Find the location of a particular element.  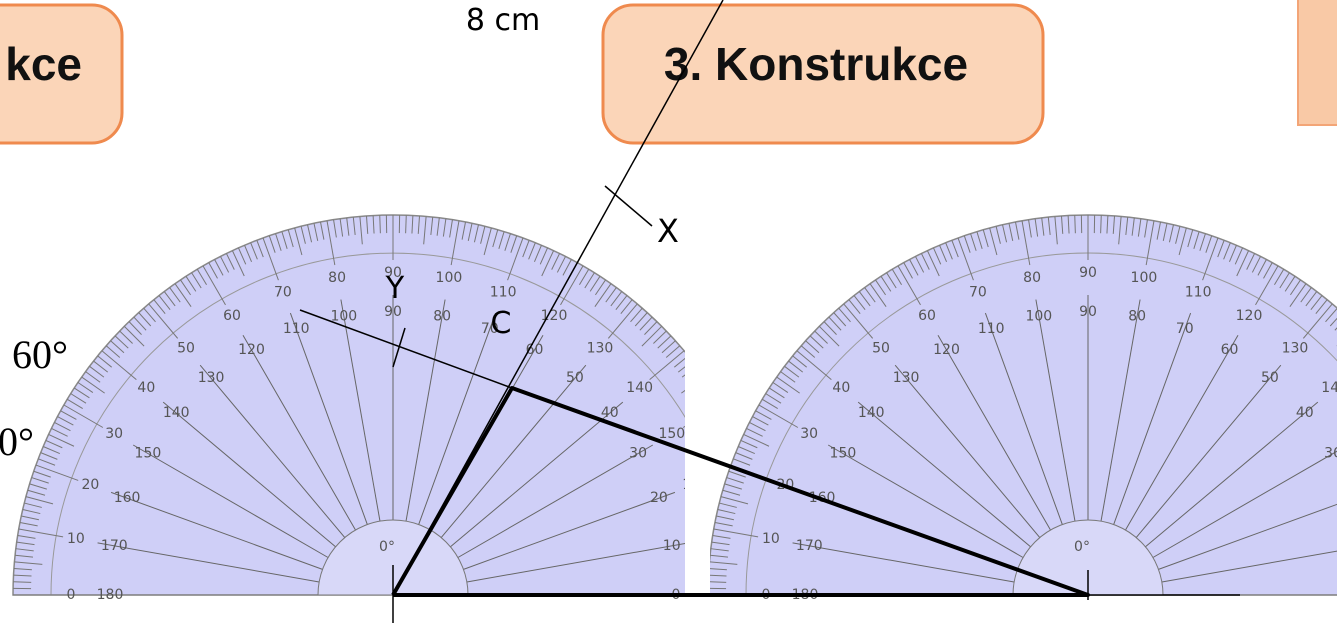

outer-scale-label: 50 is located at coordinates (186, 348).